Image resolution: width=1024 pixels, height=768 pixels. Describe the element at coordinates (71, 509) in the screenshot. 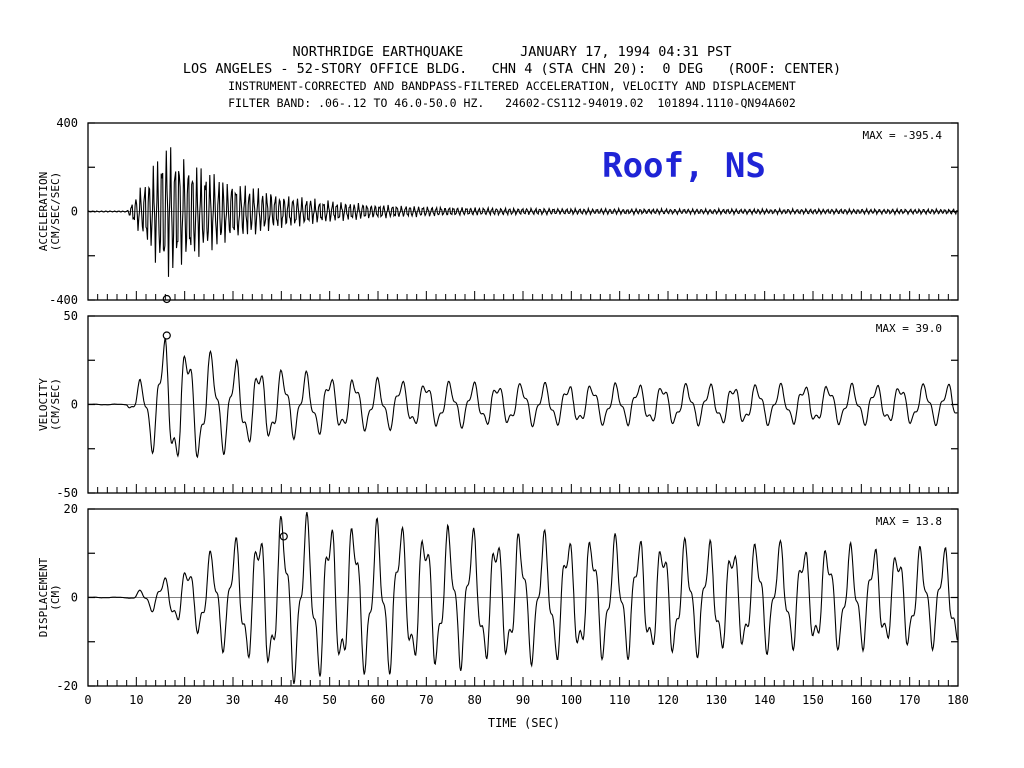

I see `y-tick-label: 20` at that location.